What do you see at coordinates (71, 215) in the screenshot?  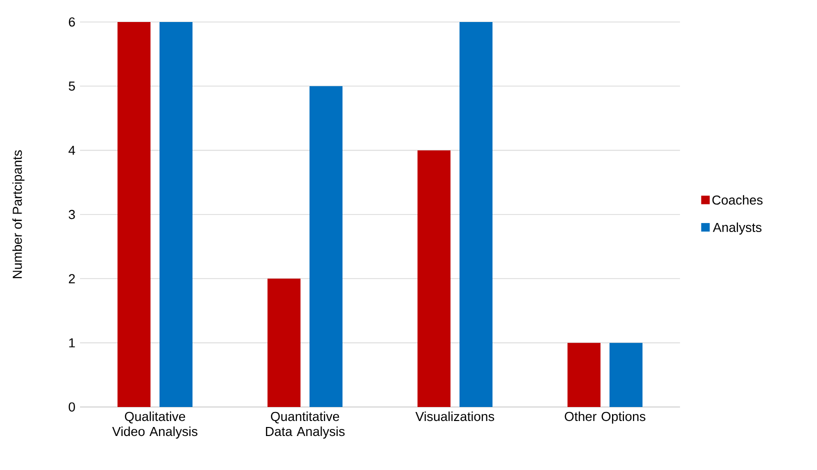 I see `y-tick-label: 3` at bounding box center [71, 215].